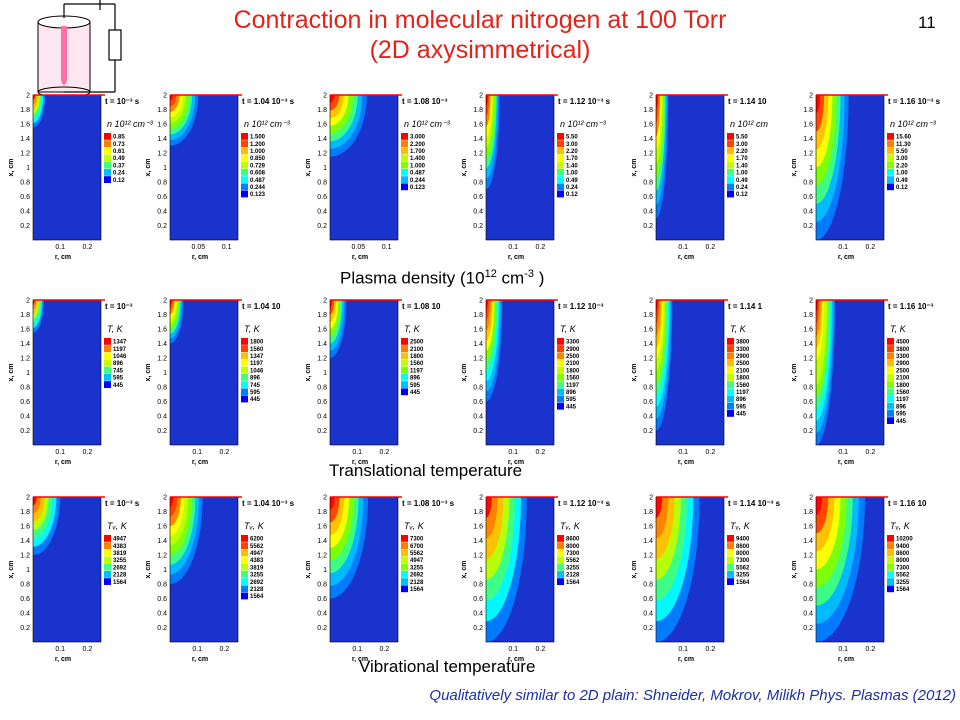  I want to click on legend-value: 2.20, so click(902, 166).